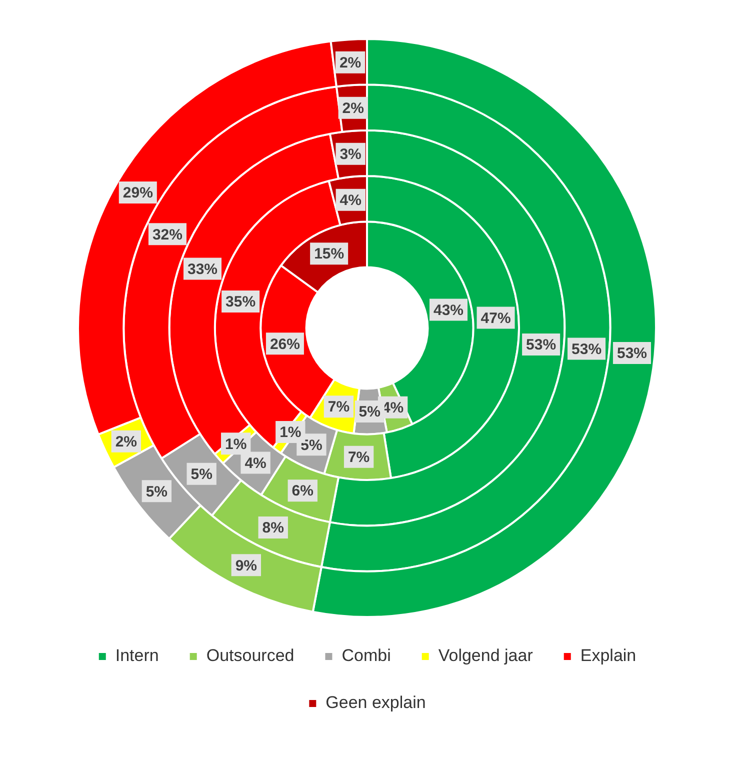 This screenshot has height=762, width=734. What do you see at coordinates (273, 528) in the screenshot?
I see `data-label: 8%` at bounding box center [273, 528].